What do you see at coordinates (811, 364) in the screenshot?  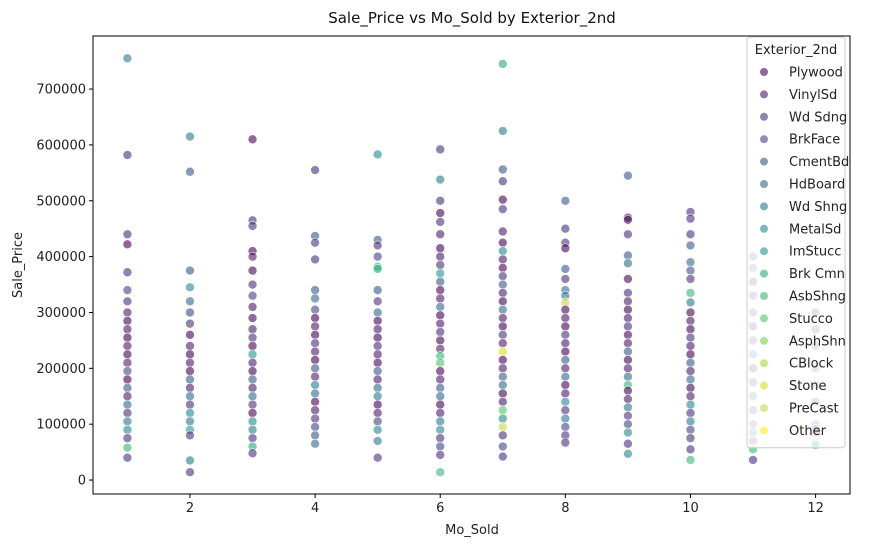 I see `legend-label: CBlock` at bounding box center [811, 364].